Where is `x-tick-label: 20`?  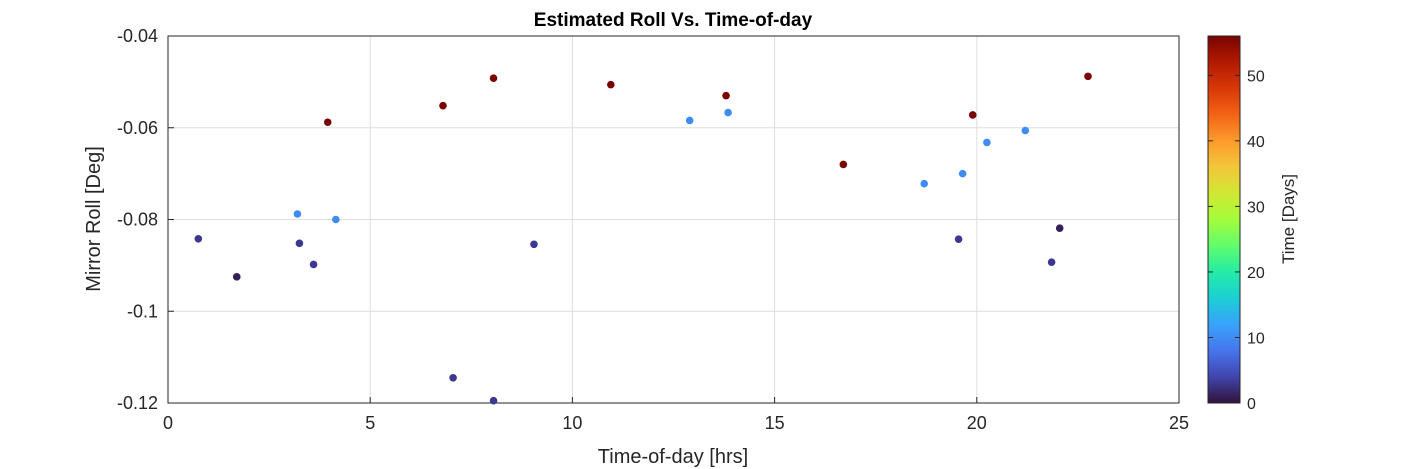 x-tick-label: 20 is located at coordinates (977, 423).